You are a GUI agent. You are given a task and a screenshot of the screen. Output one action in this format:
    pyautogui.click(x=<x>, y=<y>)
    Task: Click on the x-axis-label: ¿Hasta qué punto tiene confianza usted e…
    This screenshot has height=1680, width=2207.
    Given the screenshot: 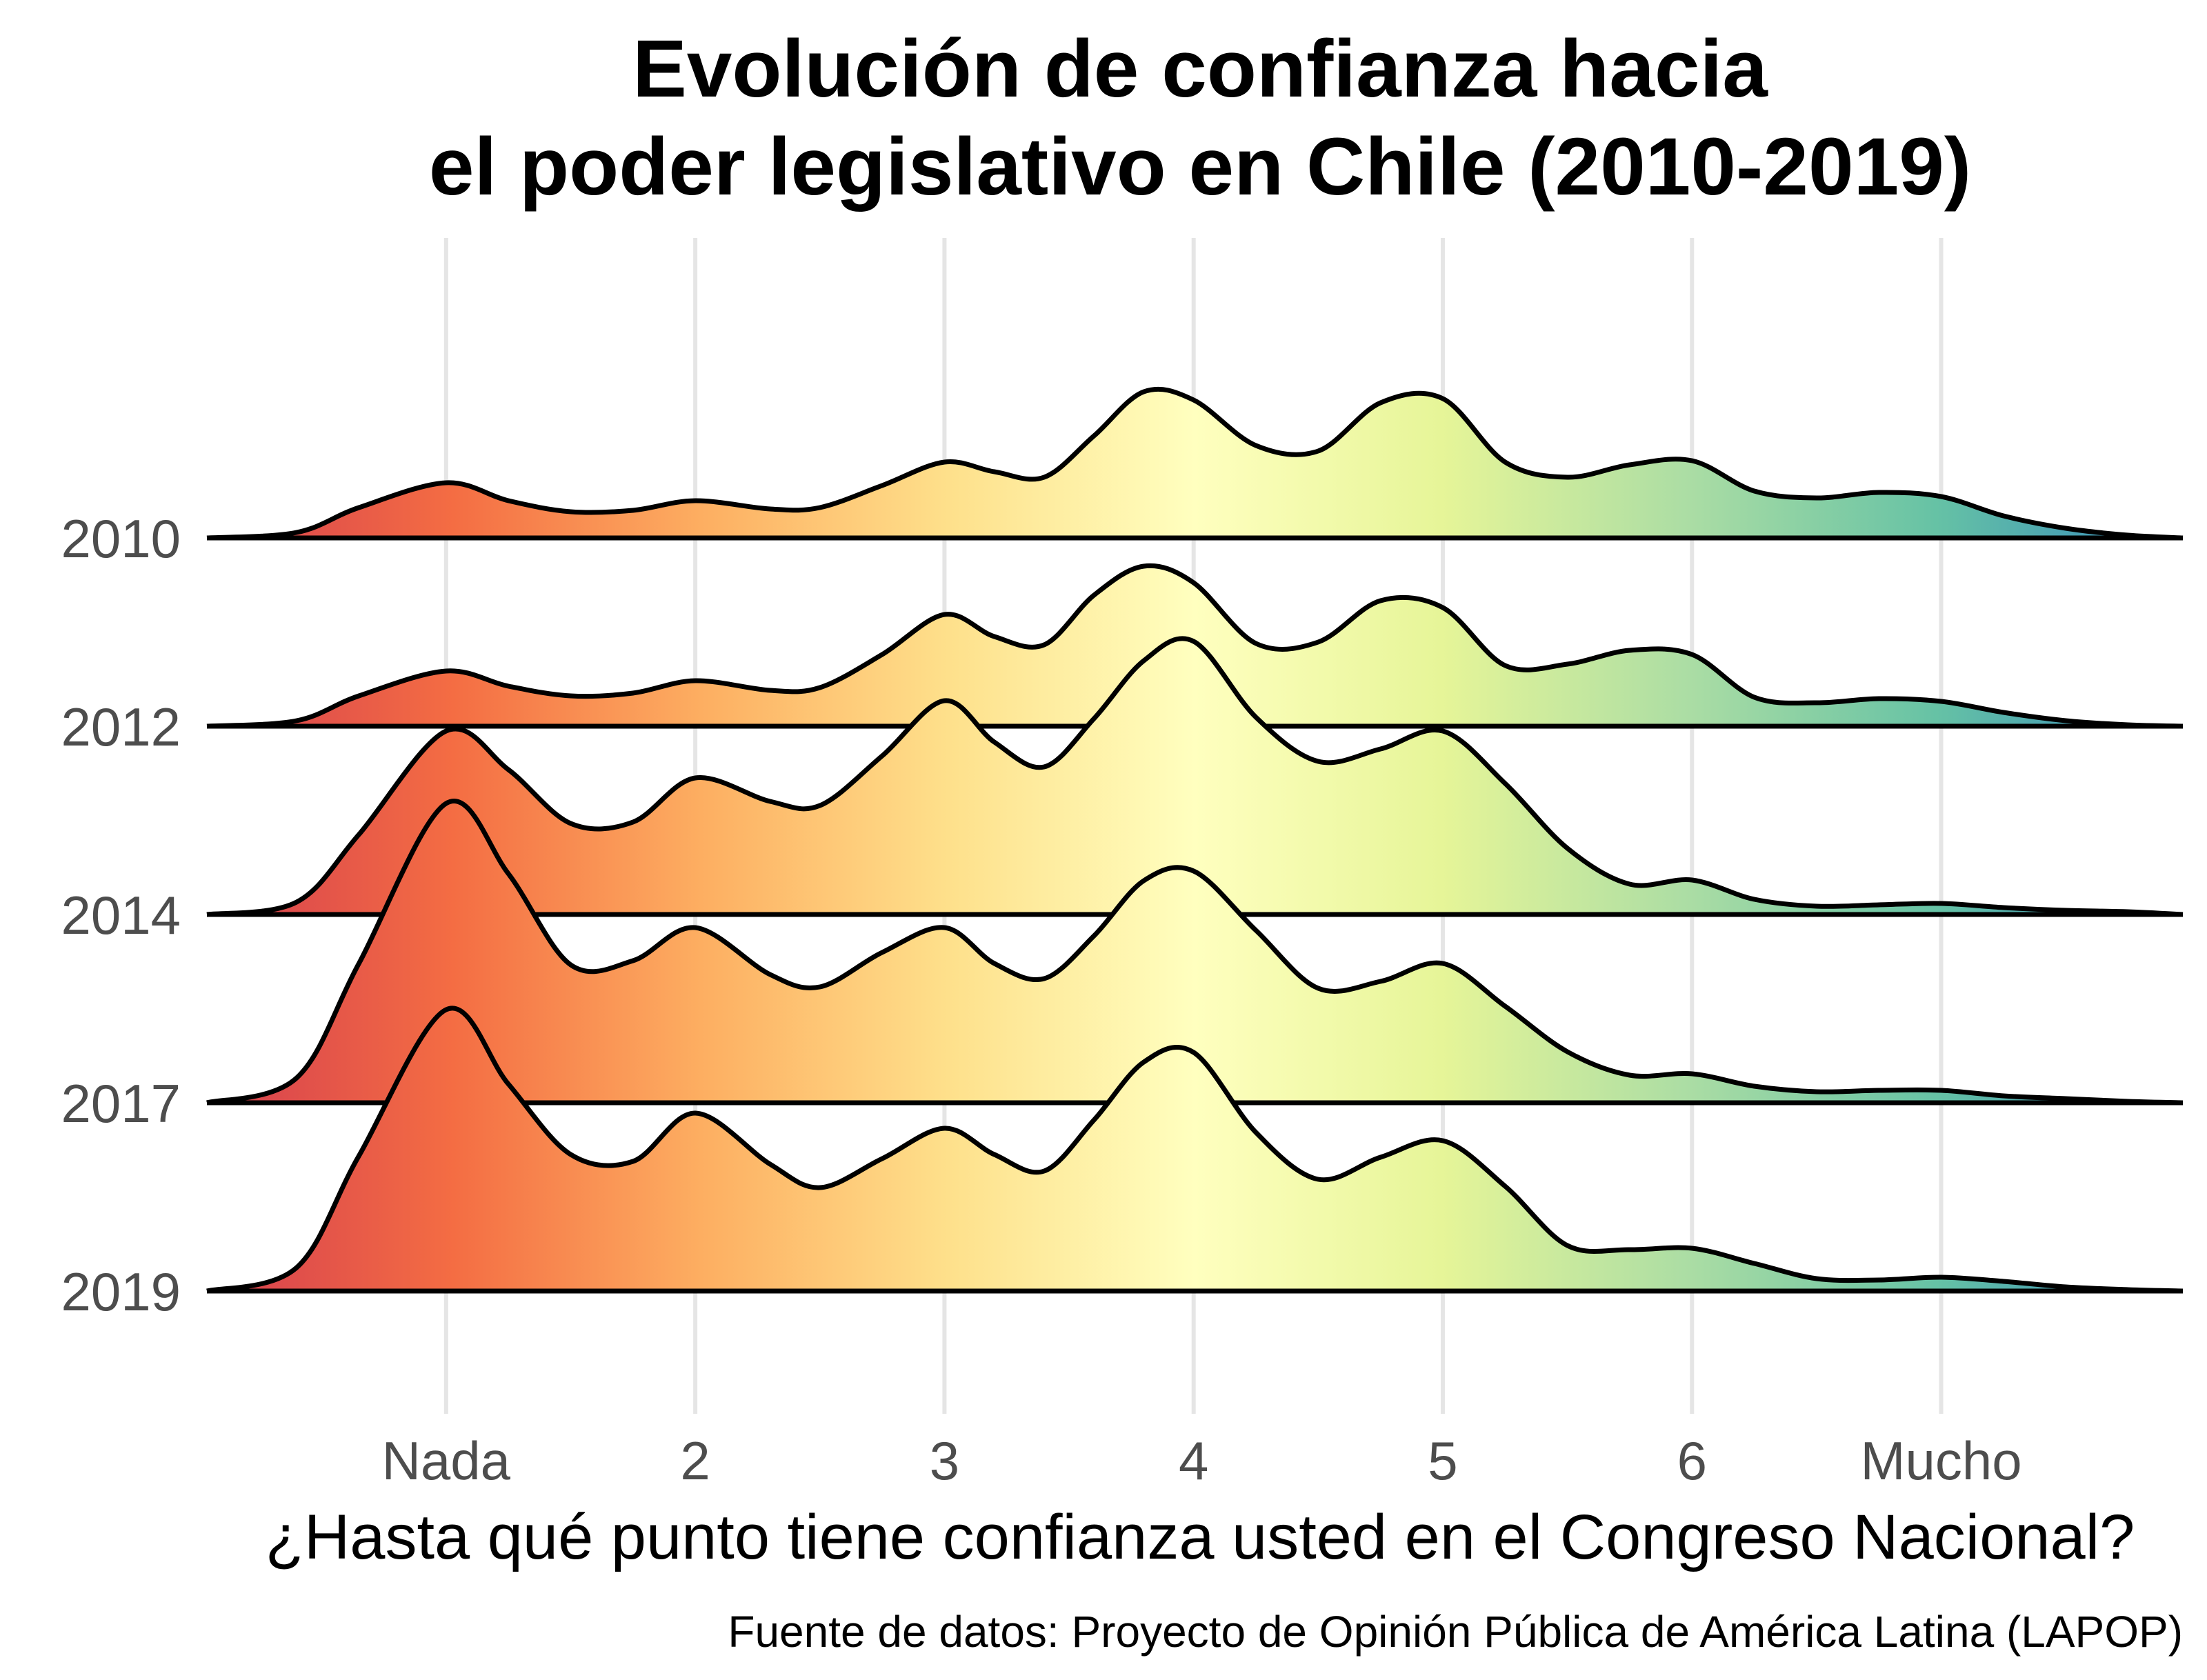 What is the action you would take?
    pyautogui.click(x=1201, y=1537)
    